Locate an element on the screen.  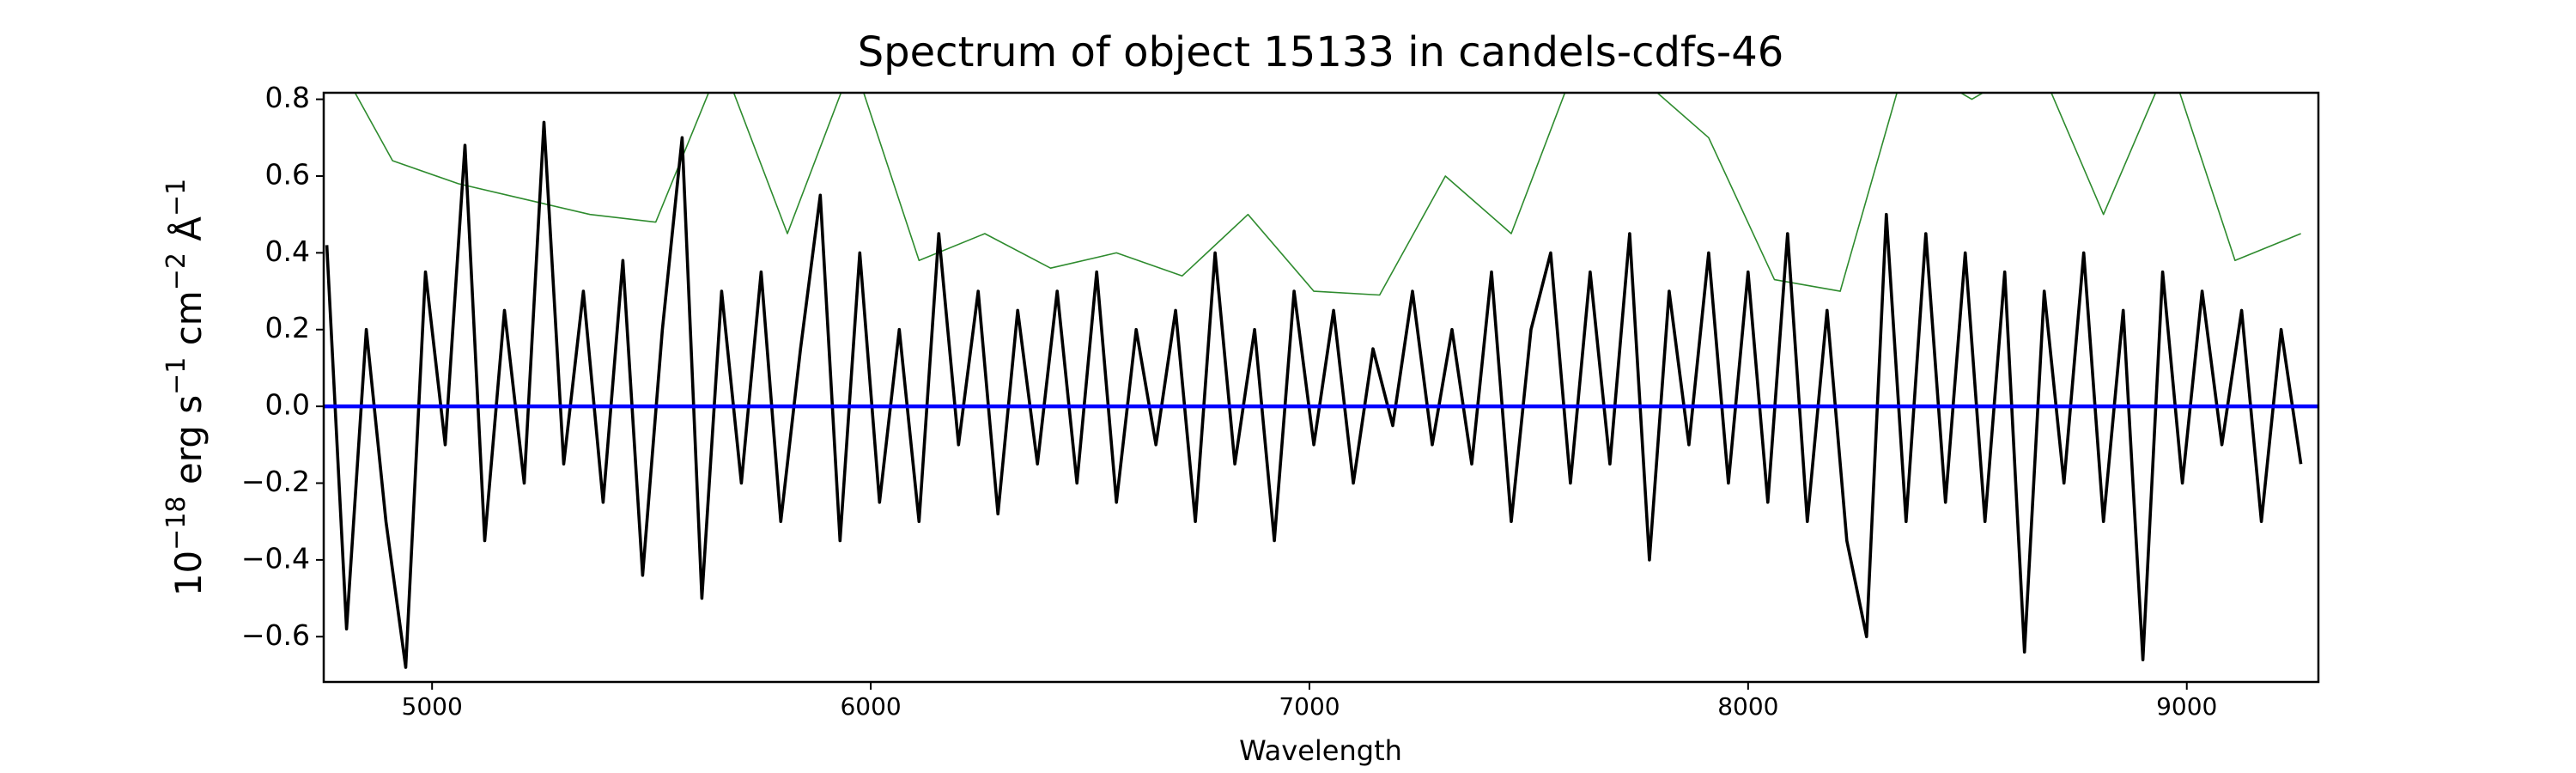
x-axis-label: Wavelength is located at coordinates (1320, 750).